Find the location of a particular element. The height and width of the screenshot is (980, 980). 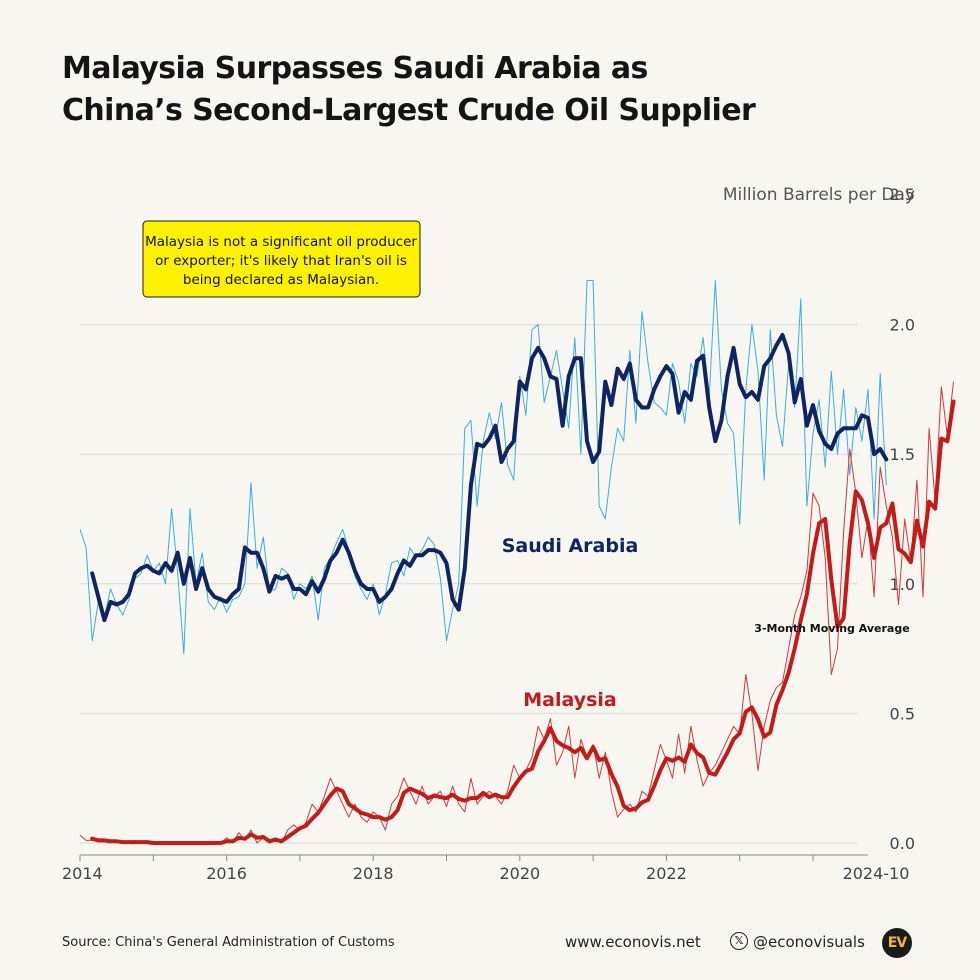

y-tick-label: 0.5 is located at coordinates (902, 713).